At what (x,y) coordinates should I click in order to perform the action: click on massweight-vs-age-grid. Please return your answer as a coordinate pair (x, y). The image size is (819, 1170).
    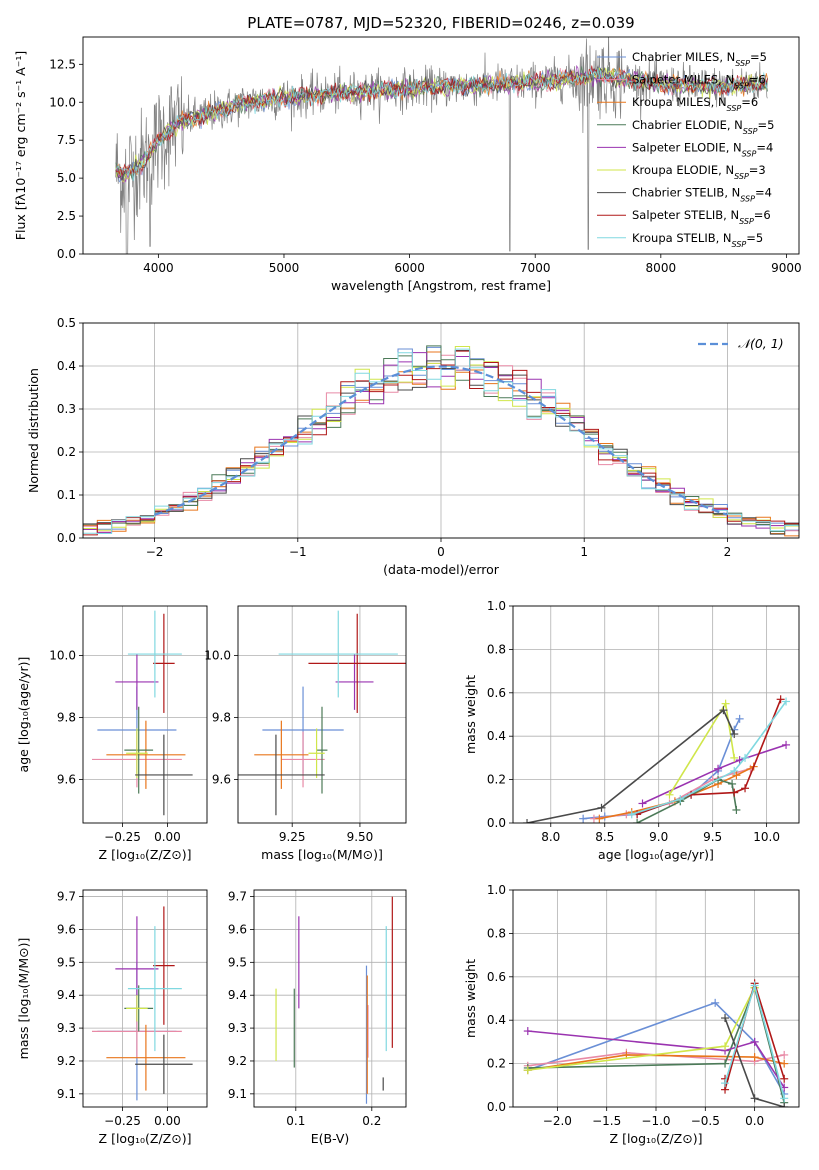
    Looking at the image, I should click on (656, 714).